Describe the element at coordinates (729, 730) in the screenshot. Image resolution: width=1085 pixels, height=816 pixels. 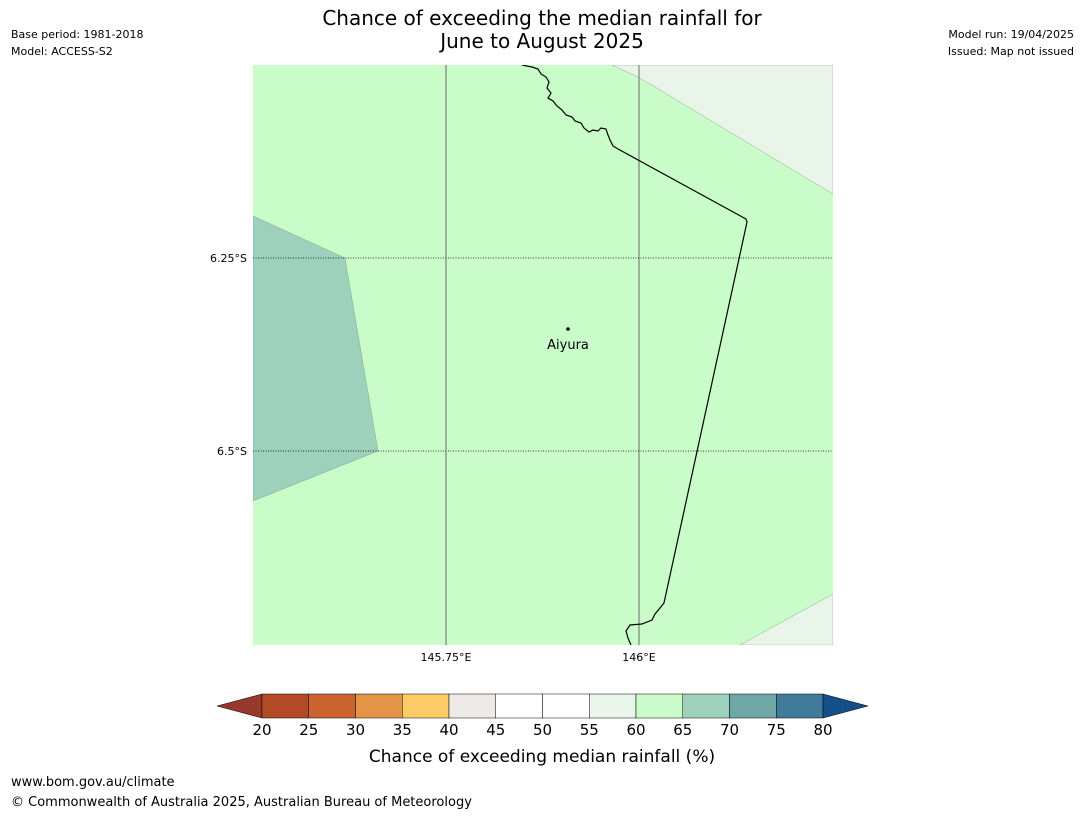
I see `colorbar-tick-label: 70` at that location.